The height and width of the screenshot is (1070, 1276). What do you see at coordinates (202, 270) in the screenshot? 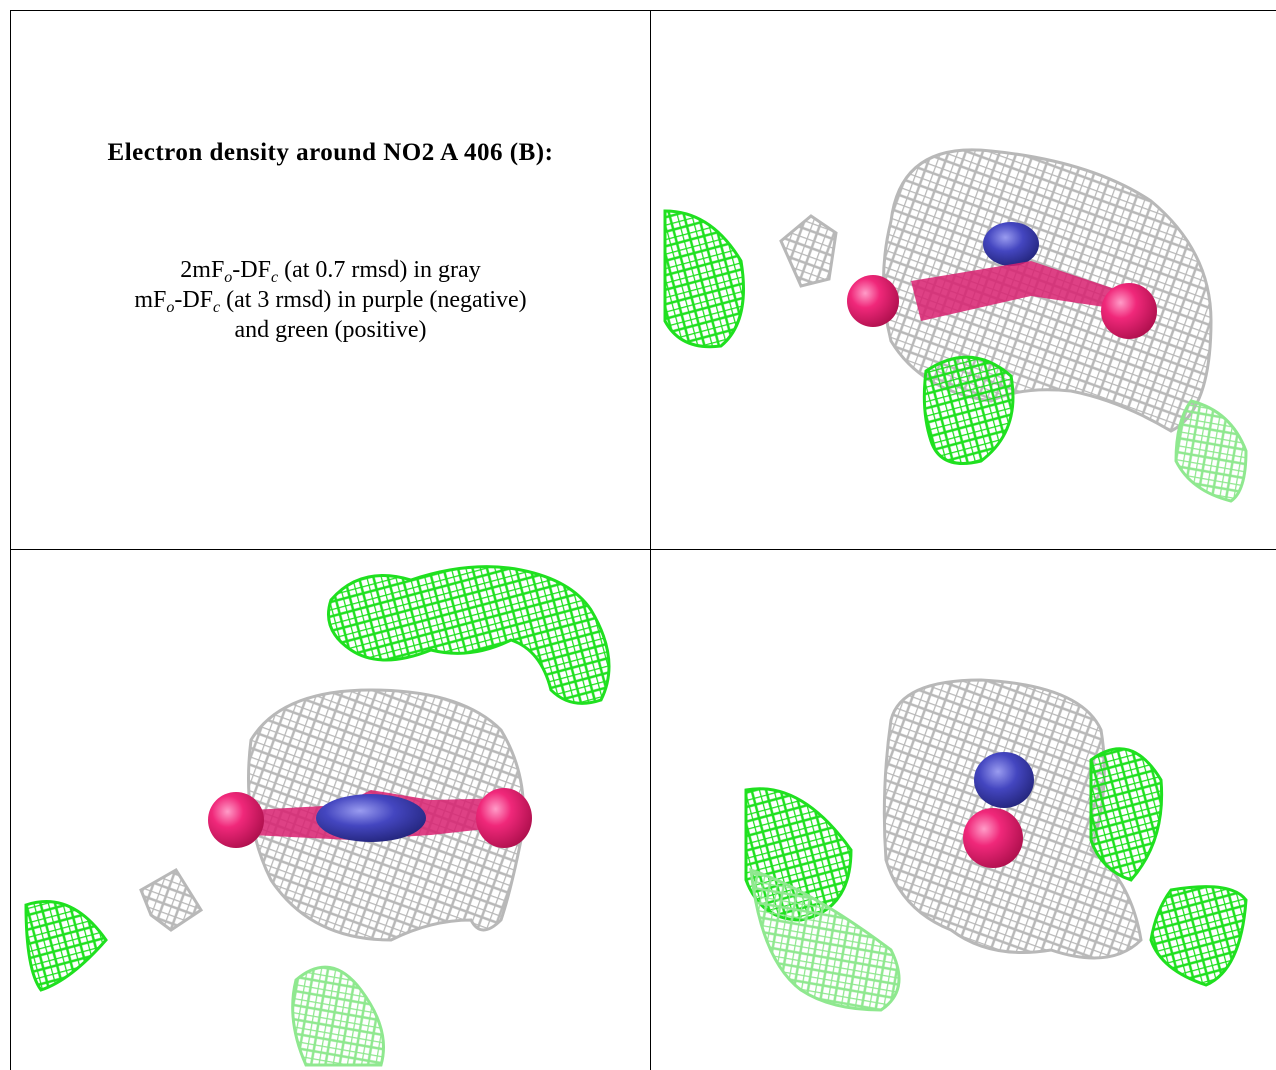
I see `text: 2mF` at bounding box center [202, 270].